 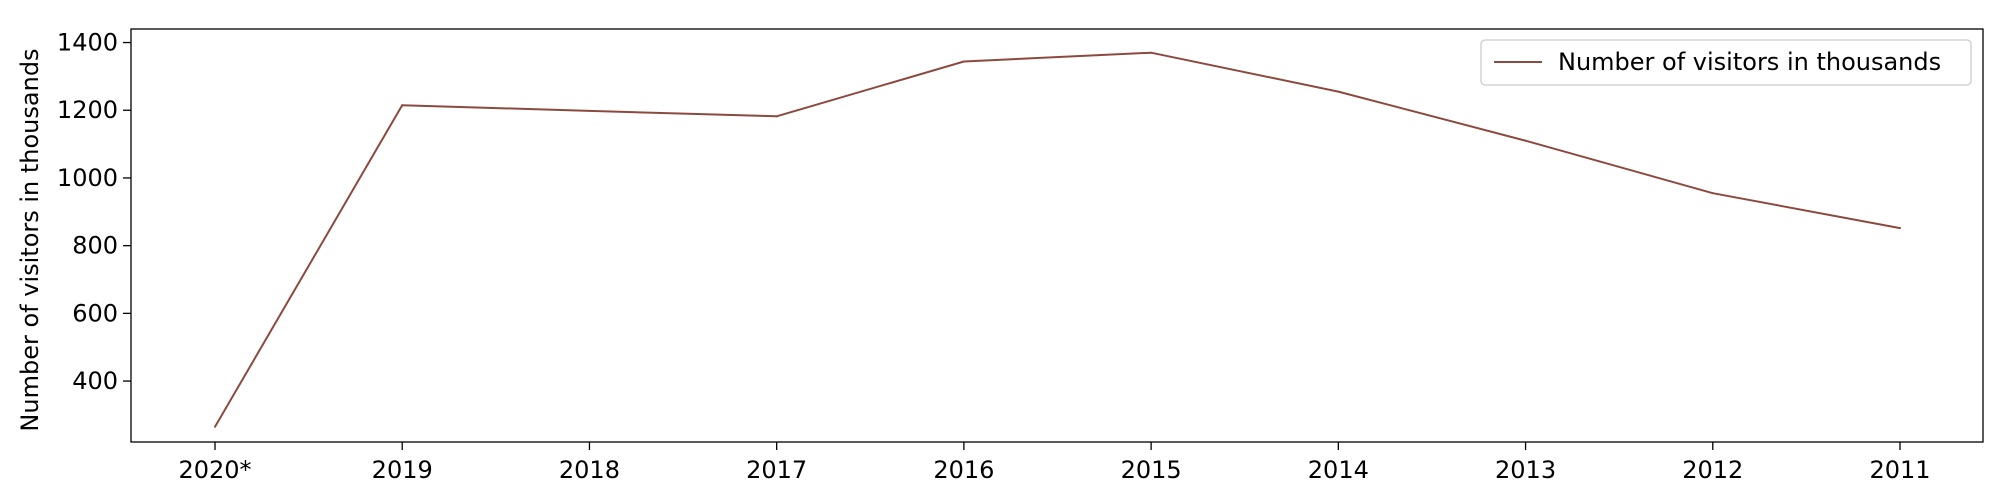 What do you see at coordinates (1749, 62) in the screenshot?
I see `legend-label: Number of visitors in thousands` at bounding box center [1749, 62].